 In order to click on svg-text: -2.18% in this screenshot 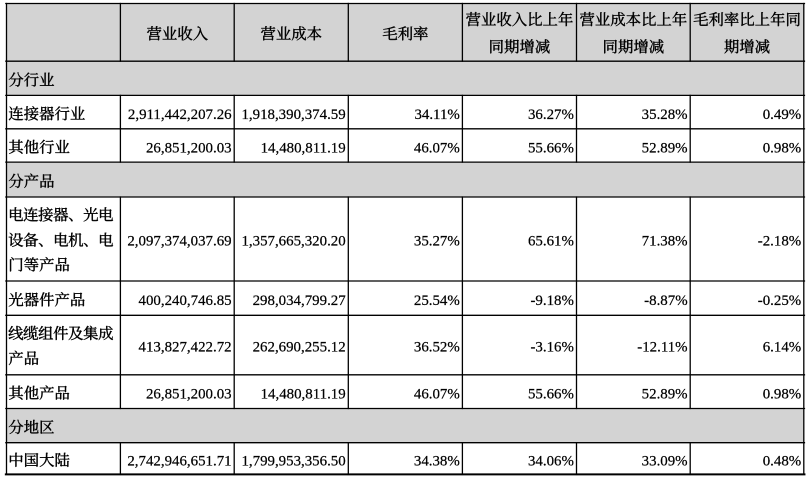, I will do `click(779, 242)`.